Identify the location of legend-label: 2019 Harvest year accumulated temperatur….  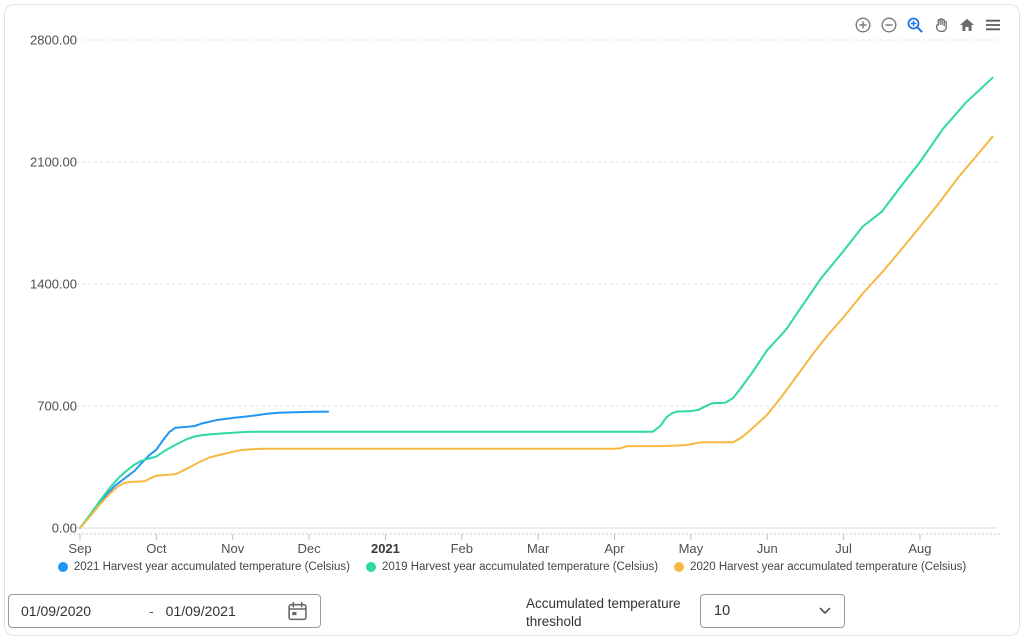
(520, 567).